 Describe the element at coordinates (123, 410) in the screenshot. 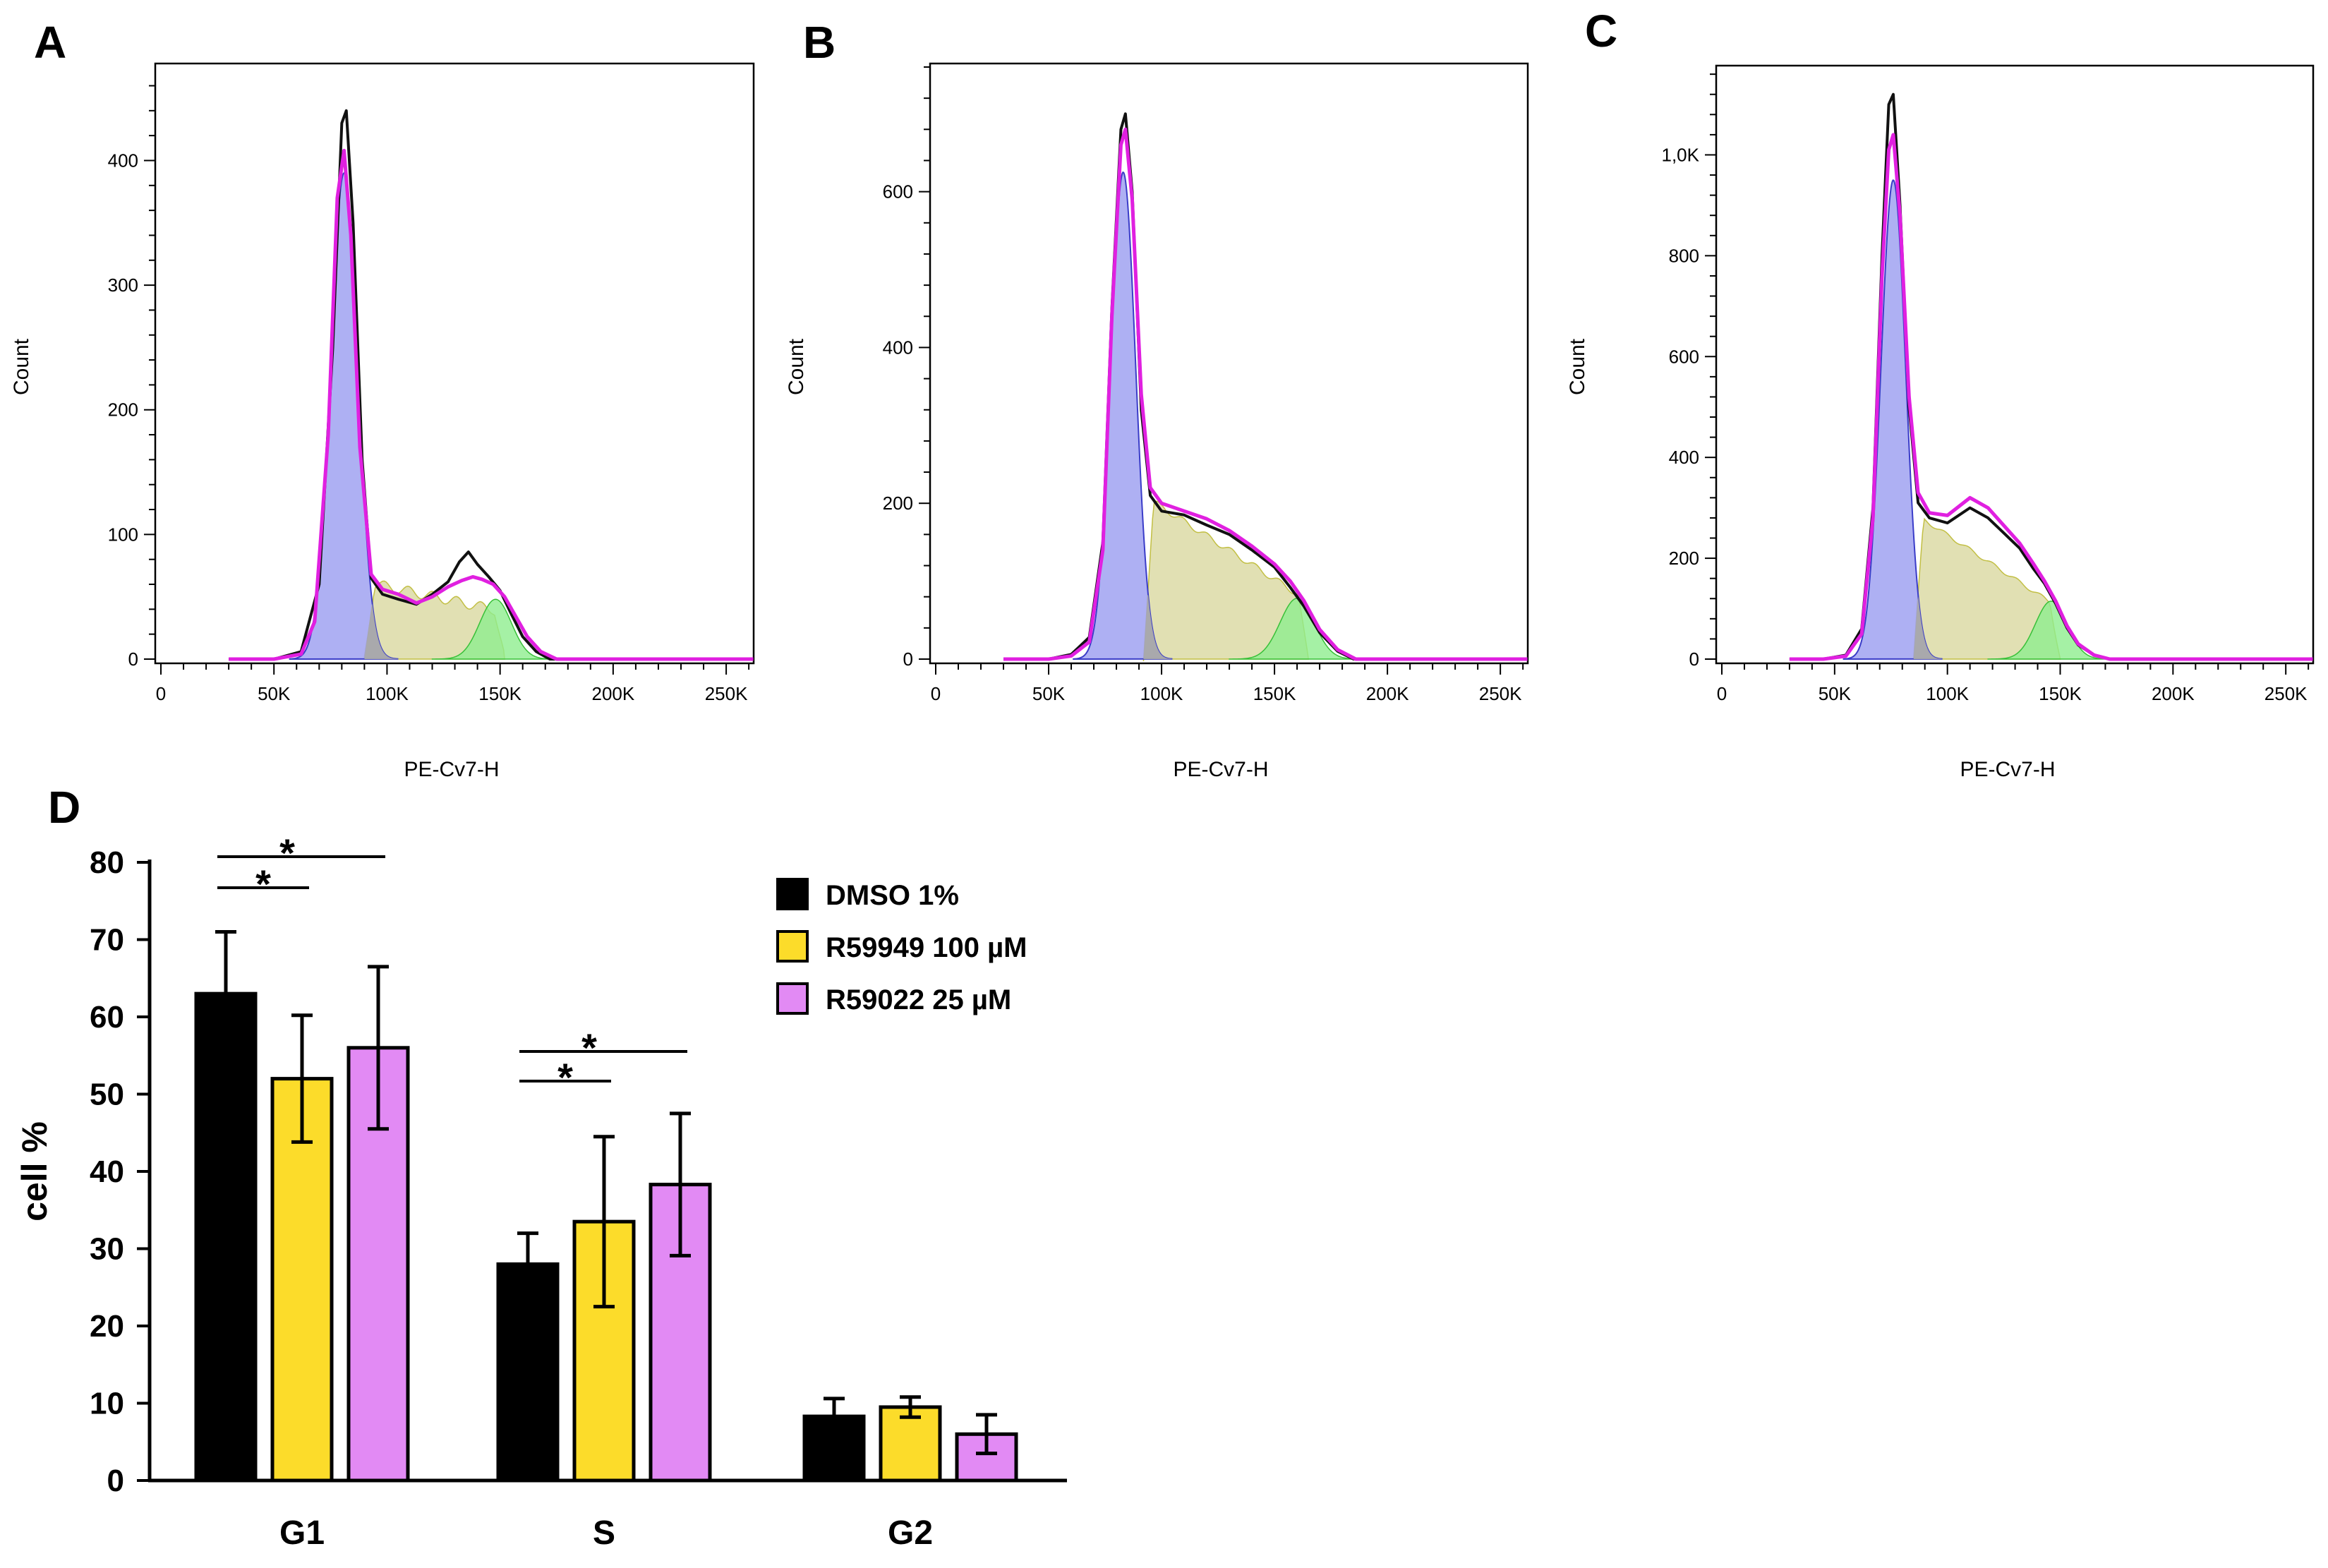

I see `y-tick-label-a: 200` at that location.